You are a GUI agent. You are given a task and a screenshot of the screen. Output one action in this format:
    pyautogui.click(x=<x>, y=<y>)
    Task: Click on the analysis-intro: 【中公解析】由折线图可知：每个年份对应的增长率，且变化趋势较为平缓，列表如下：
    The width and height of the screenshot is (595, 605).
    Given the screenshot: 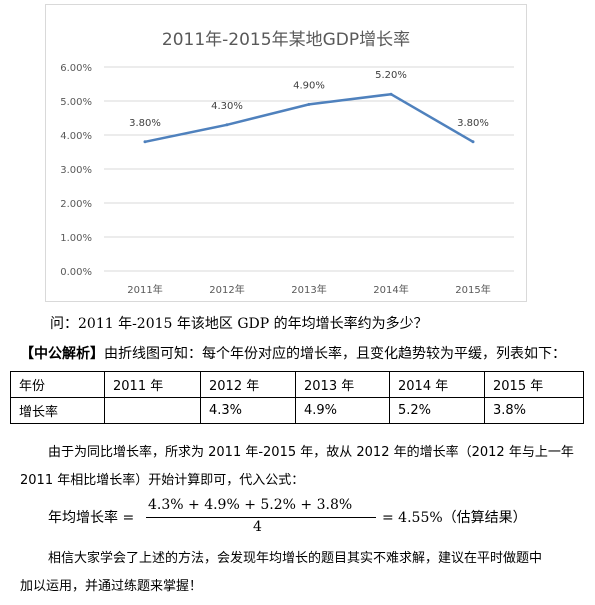 What is the action you would take?
    pyautogui.click(x=293, y=353)
    